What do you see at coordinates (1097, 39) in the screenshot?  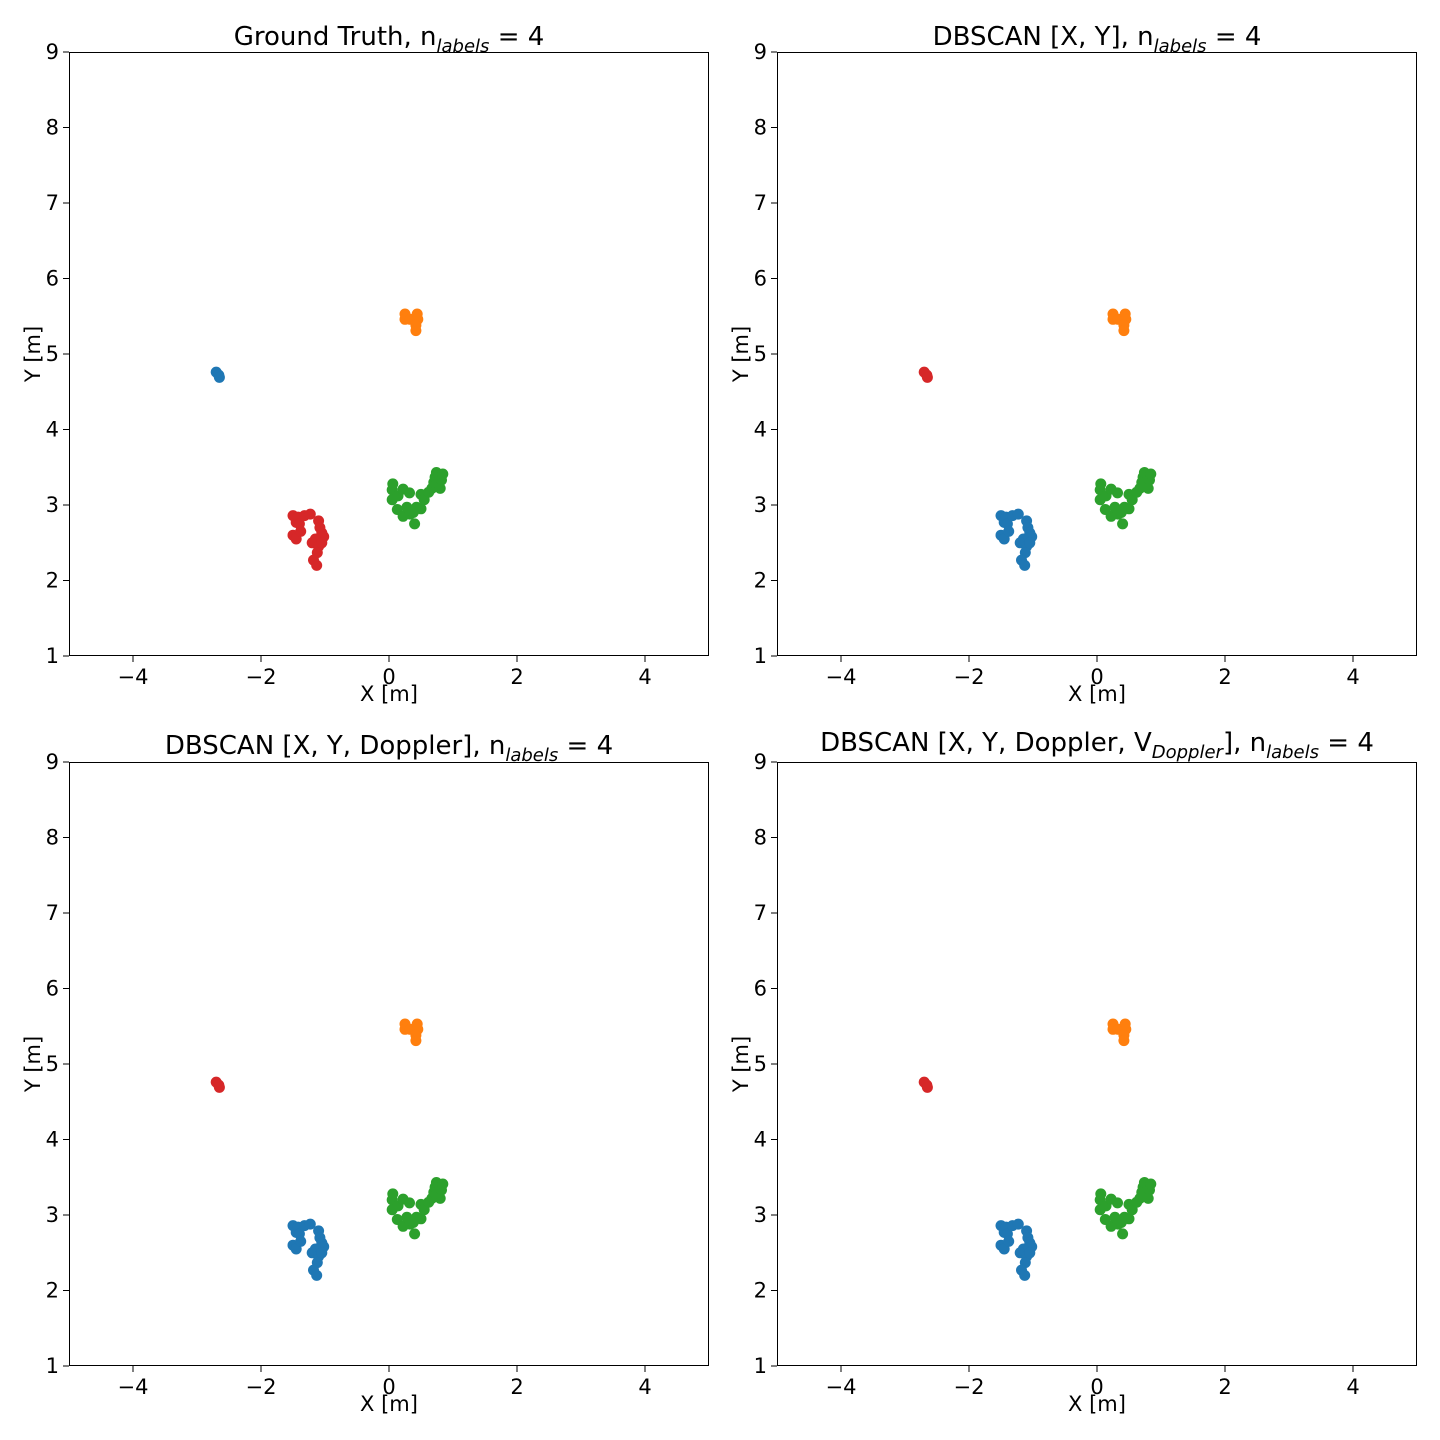 I see `panel-title: DBSCAN [X, Y], nlabels = 4` at bounding box center [1097, 39].